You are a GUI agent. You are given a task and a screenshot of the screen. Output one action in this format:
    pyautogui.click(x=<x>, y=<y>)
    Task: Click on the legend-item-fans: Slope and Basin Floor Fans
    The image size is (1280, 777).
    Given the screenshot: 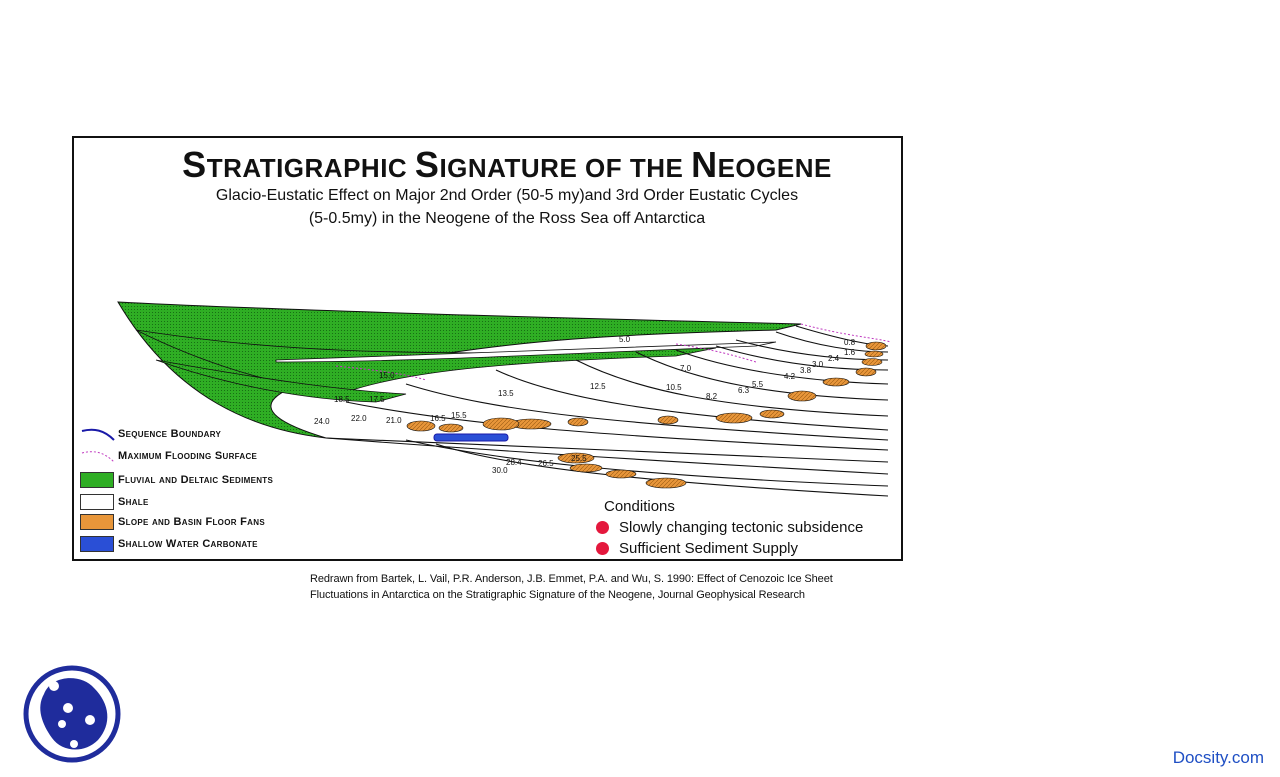 What is the action you would take?
    pyautogui.click(x=172, y=522)
    